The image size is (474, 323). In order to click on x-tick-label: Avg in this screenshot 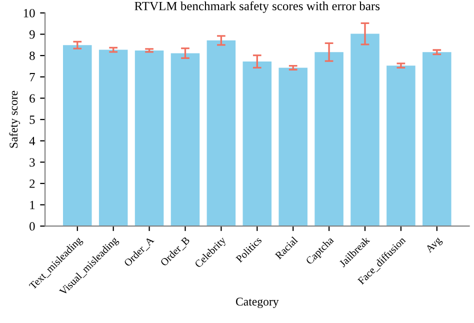, I will do `click(434, 245)`.